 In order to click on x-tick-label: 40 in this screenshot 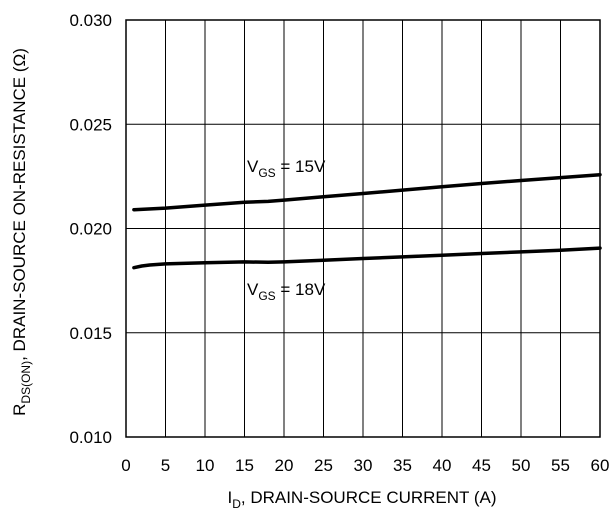, I will do `click(442, 465)`.